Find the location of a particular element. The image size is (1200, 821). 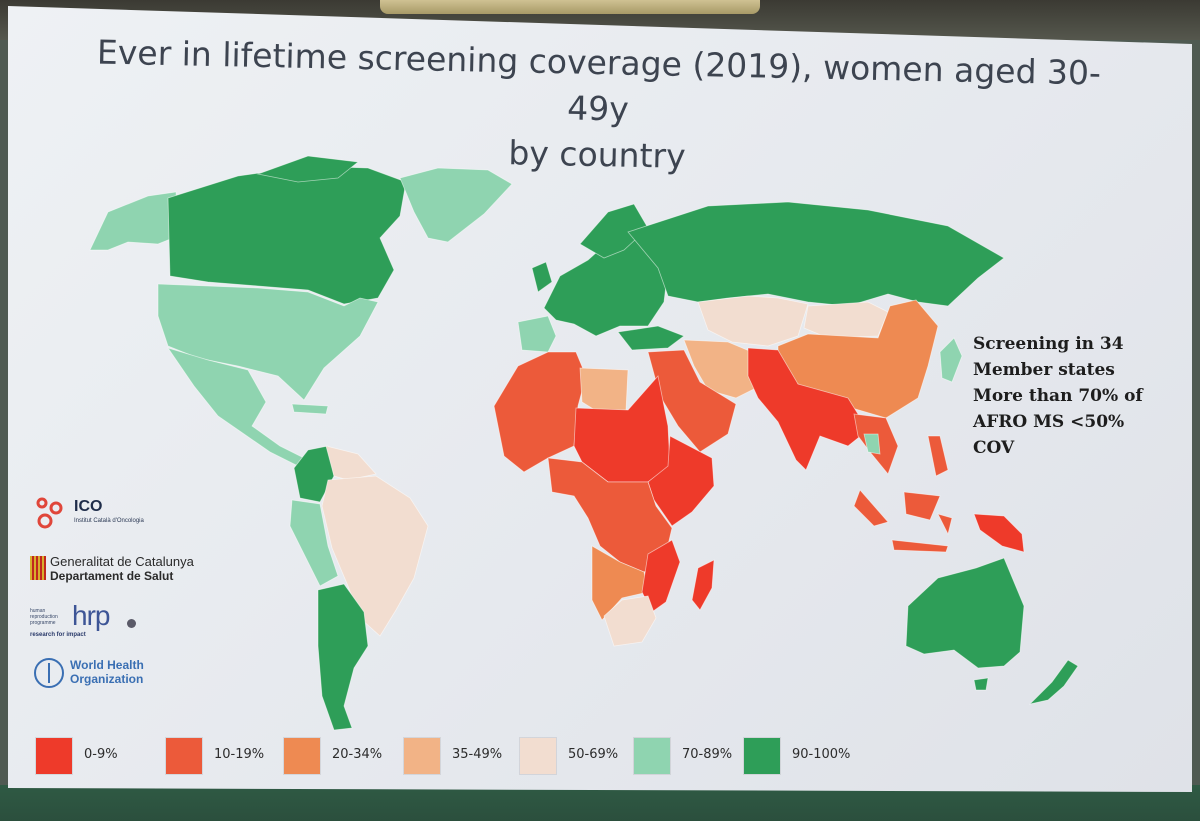

region-east-africa is located at coordinates (681, 481).